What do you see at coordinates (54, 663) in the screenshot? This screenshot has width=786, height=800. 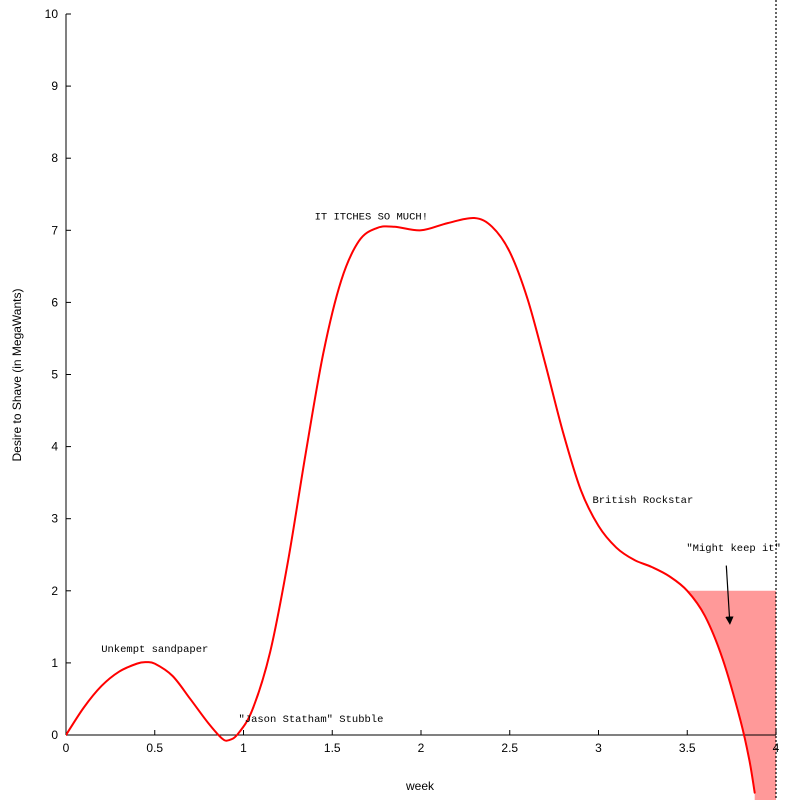 I see `y-tick-label: 1` at bounding box center [54, 663].